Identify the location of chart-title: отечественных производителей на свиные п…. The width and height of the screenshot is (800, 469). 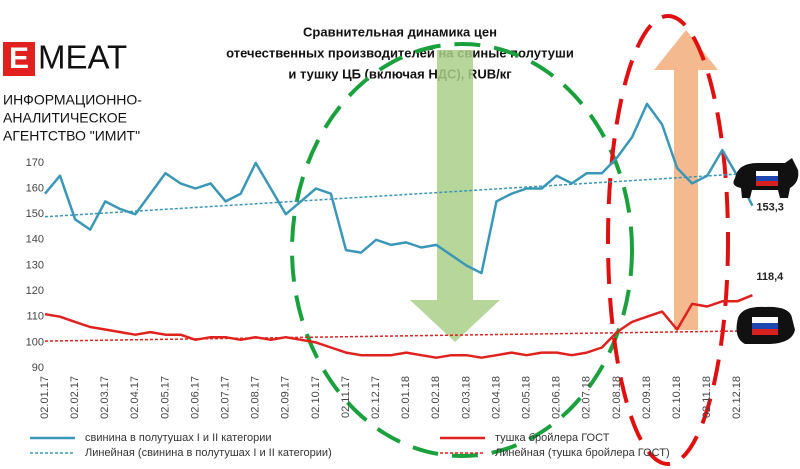
(400, 52).